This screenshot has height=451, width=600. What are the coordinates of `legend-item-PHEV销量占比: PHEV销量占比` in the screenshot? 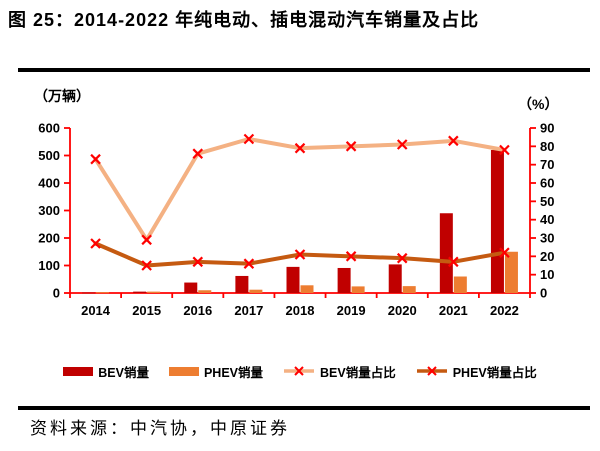 It's located at (476, 371).